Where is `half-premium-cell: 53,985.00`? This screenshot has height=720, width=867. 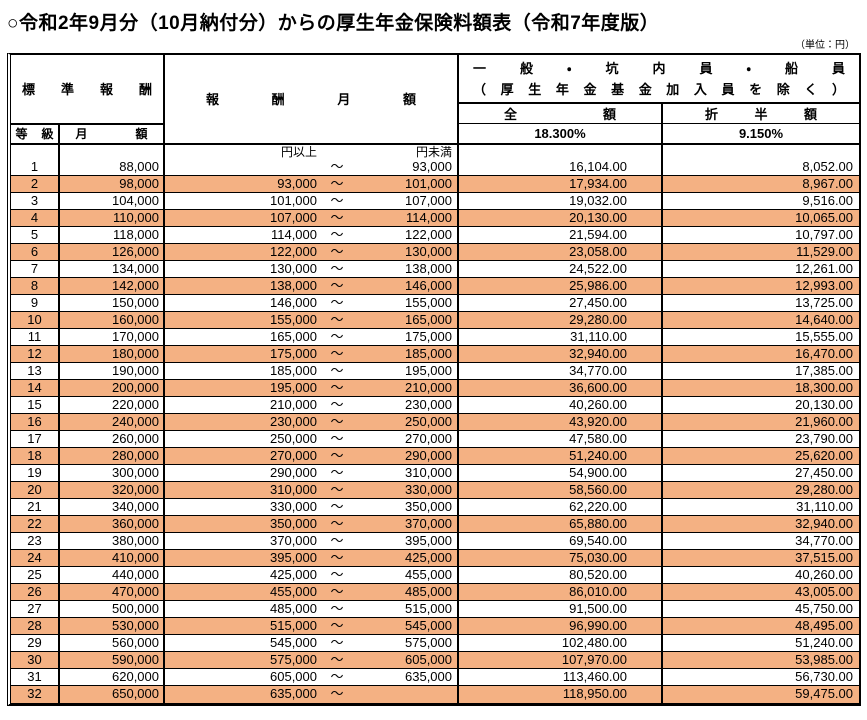 half-premium-cell: 53,985.00 is located at coordinates (761, 660).